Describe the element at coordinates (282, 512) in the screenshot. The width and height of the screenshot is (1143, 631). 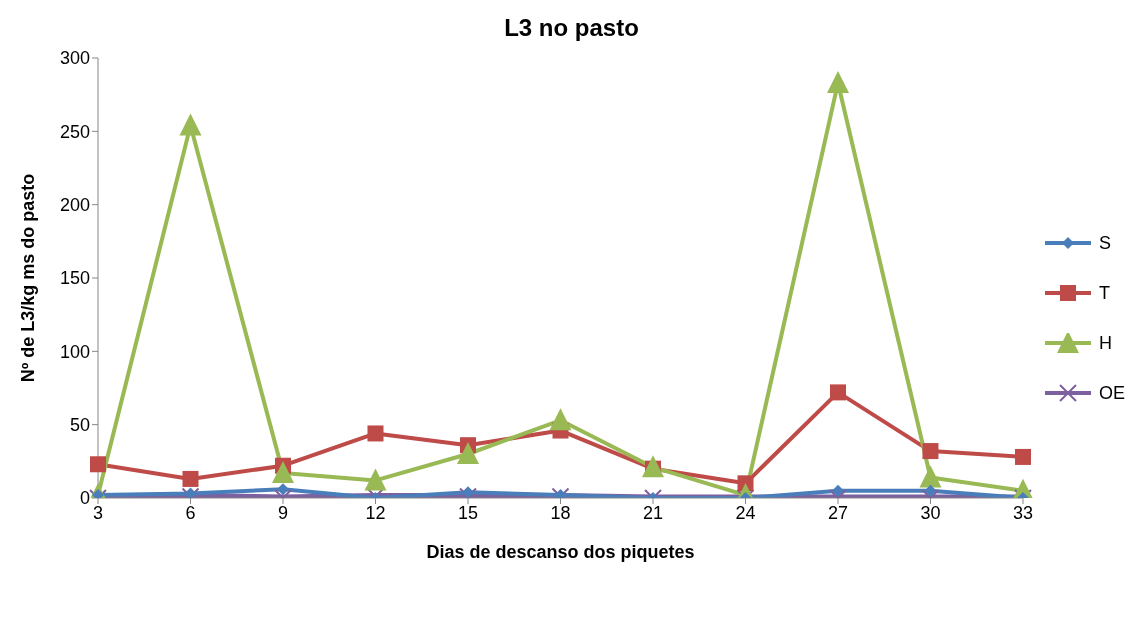
I see `x-tick-label: 9` at that location.